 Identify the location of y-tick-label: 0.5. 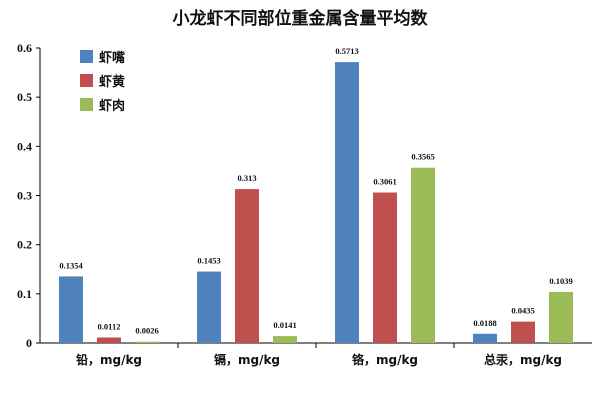
(24, 97).